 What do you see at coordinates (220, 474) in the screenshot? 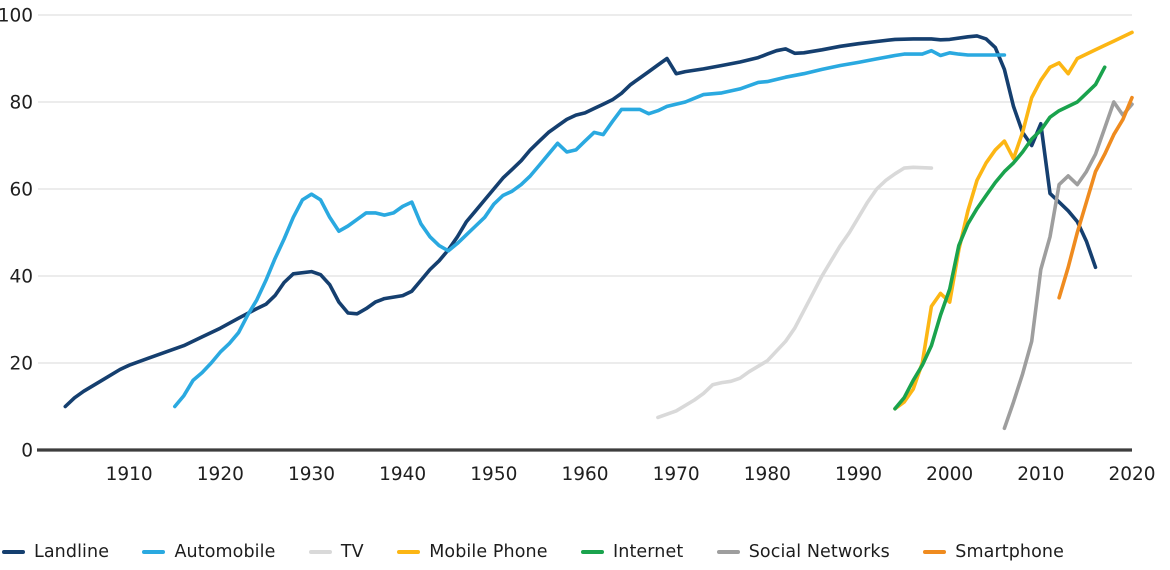
I see `x-tick-label: 1920` at bounding box center [220, 474].